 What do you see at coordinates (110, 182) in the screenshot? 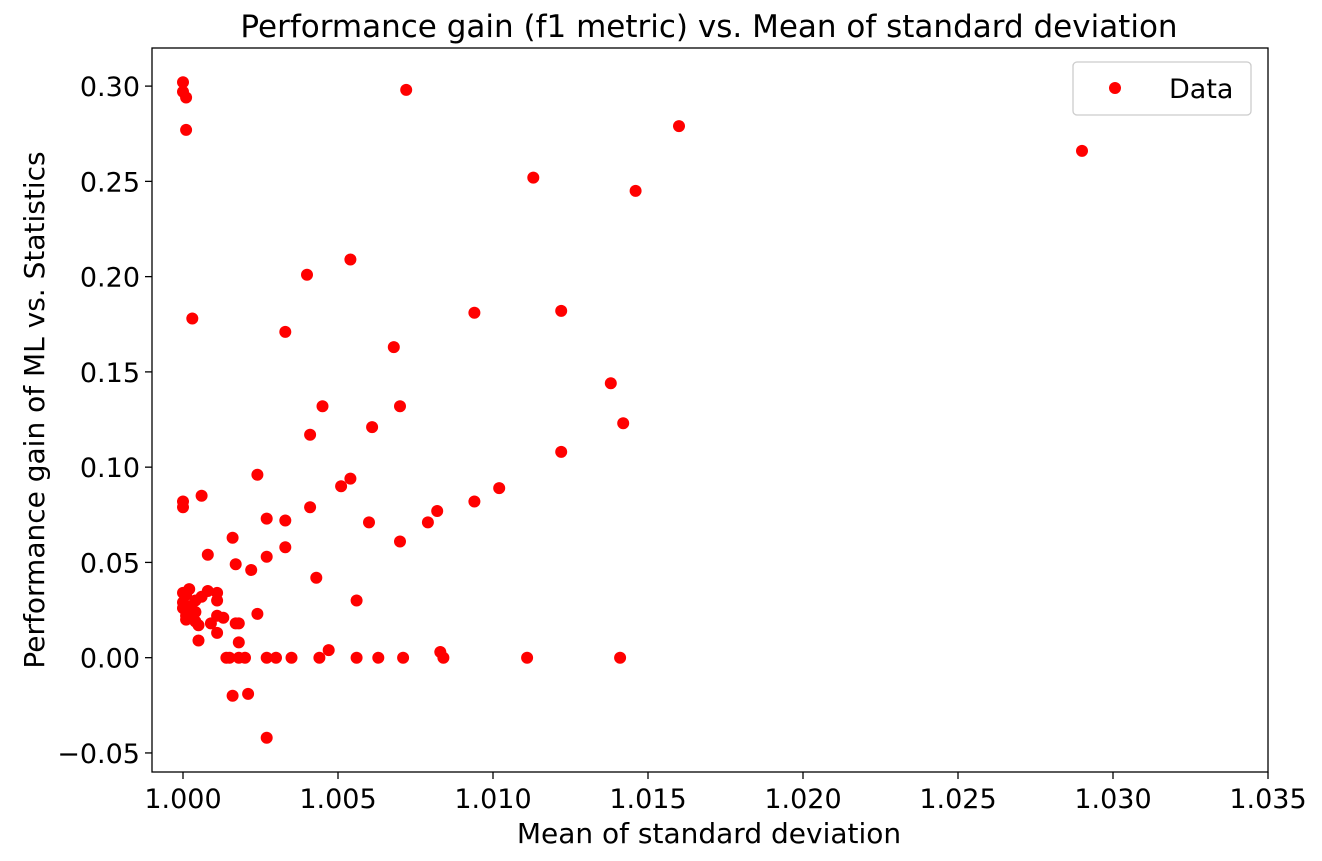
I see `y-tick-label: 0.25` at bounding box center [110, 182].